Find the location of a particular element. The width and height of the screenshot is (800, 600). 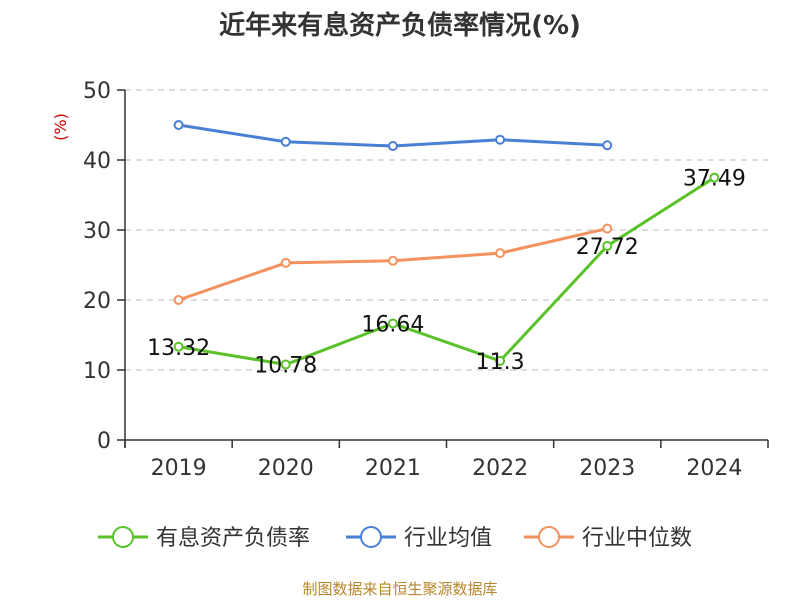

x-tick-label-2019: 2019 is located at coordinates (179, 468).